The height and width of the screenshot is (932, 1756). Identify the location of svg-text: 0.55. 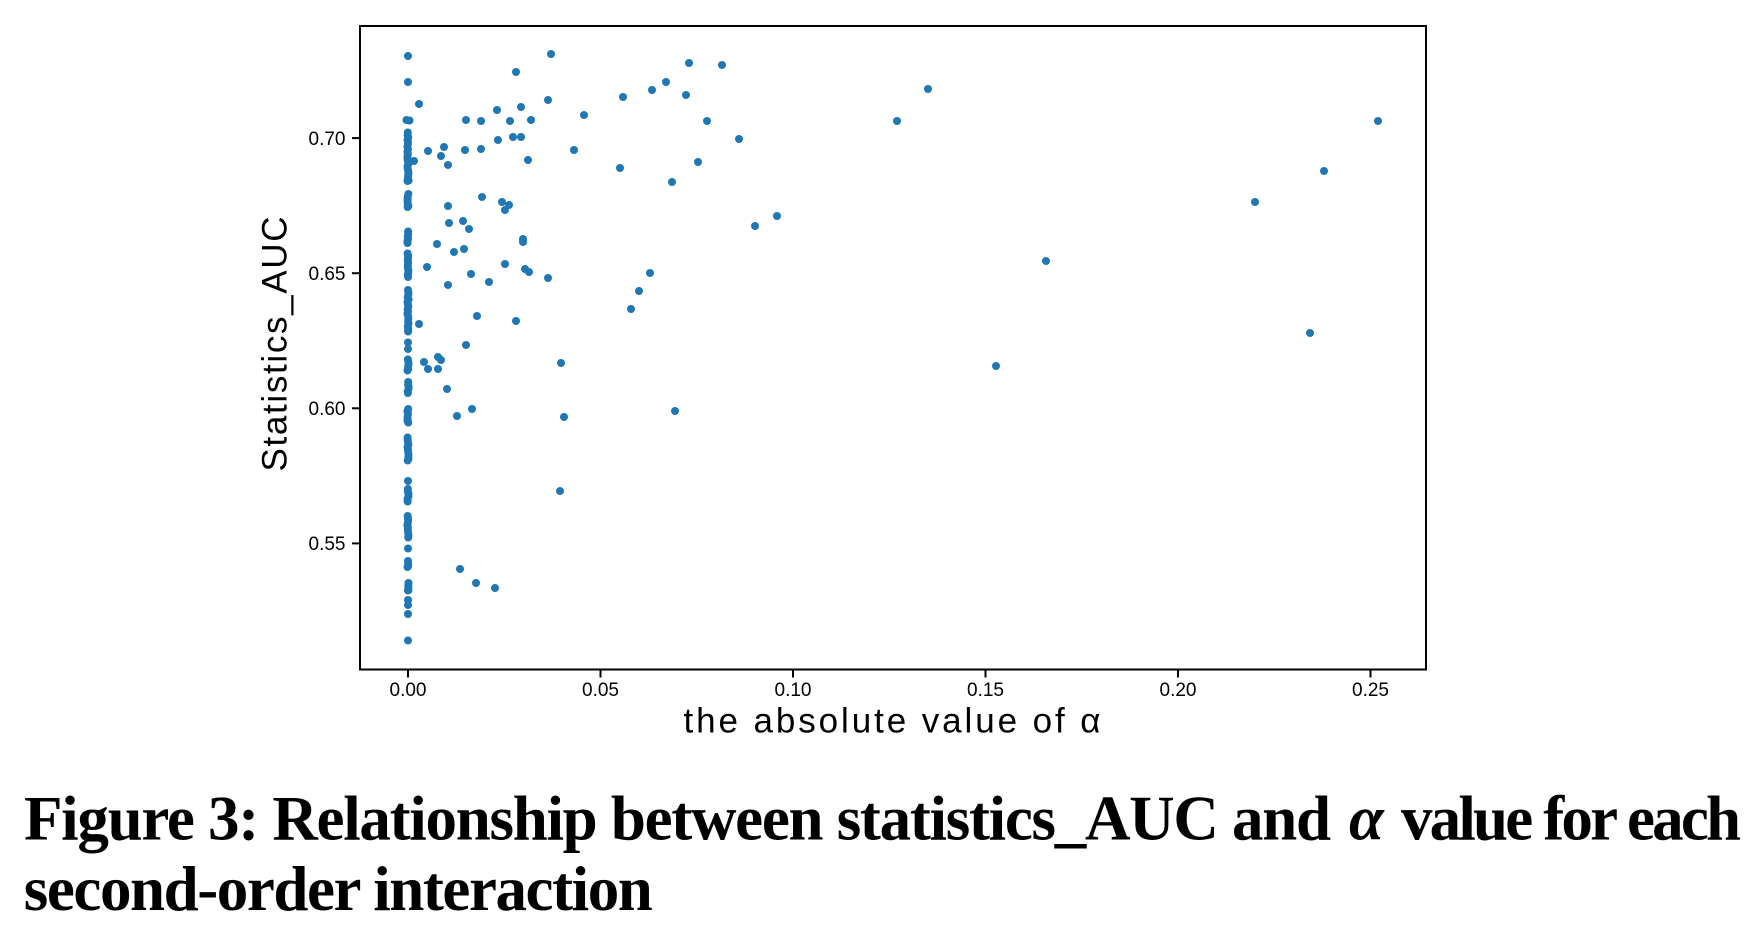
(327, 544).